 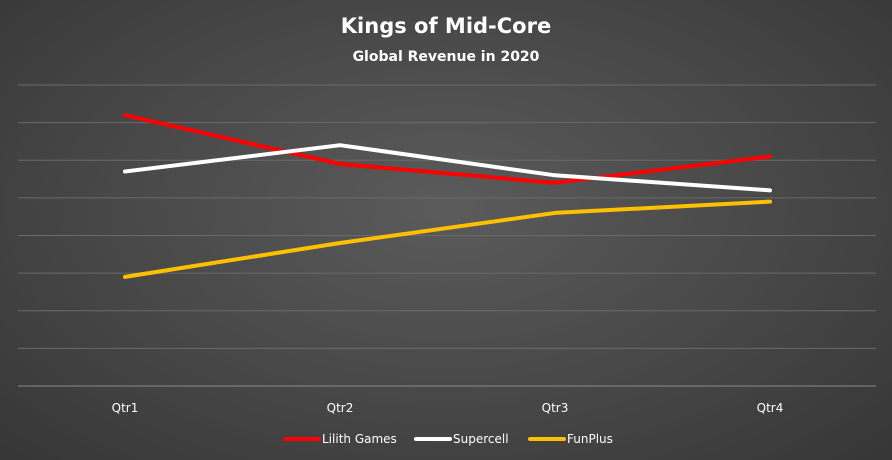 I want to click on legend: Lilith Games Supercell FunPlus, so click(x=448, y=439).